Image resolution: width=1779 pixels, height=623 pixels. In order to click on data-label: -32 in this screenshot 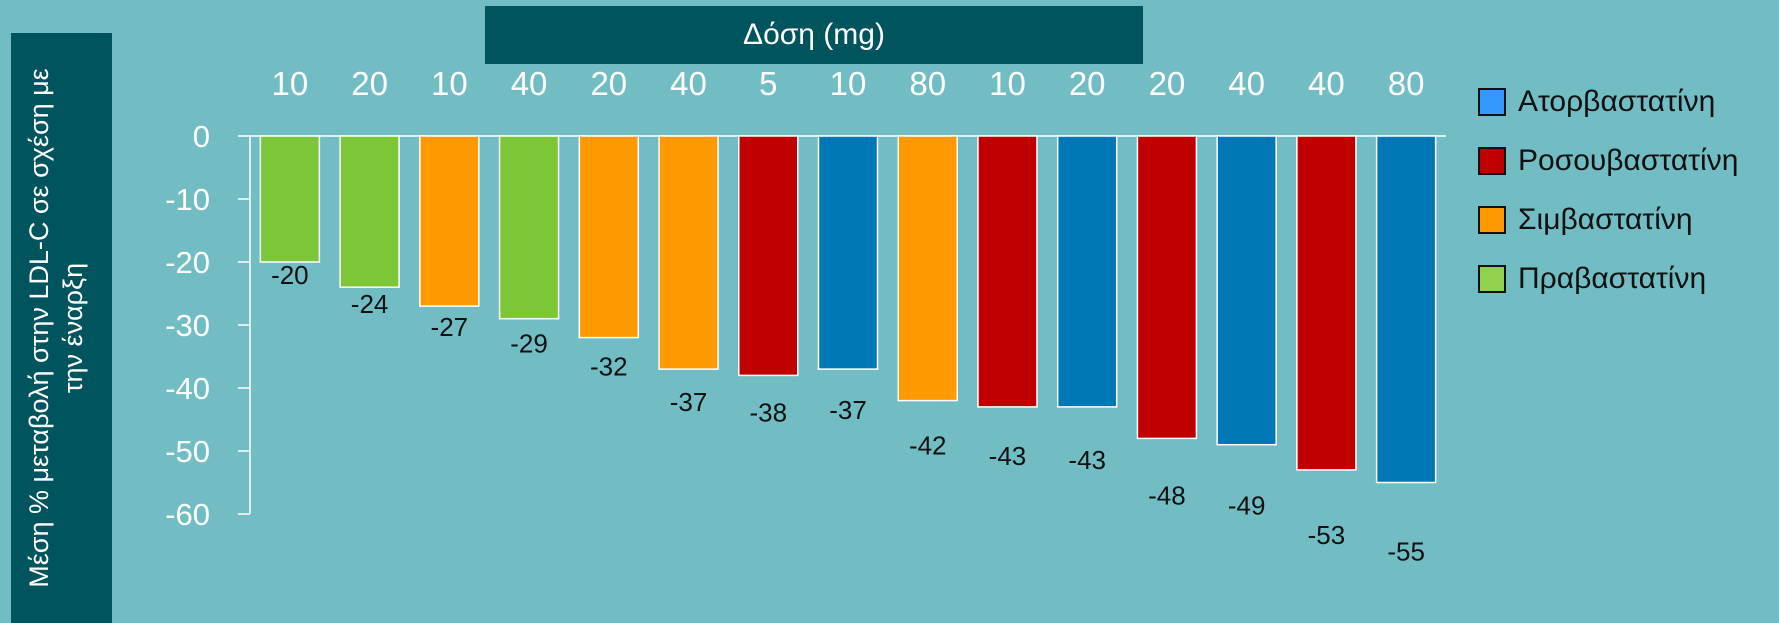, I will do `click(609, 367)`.